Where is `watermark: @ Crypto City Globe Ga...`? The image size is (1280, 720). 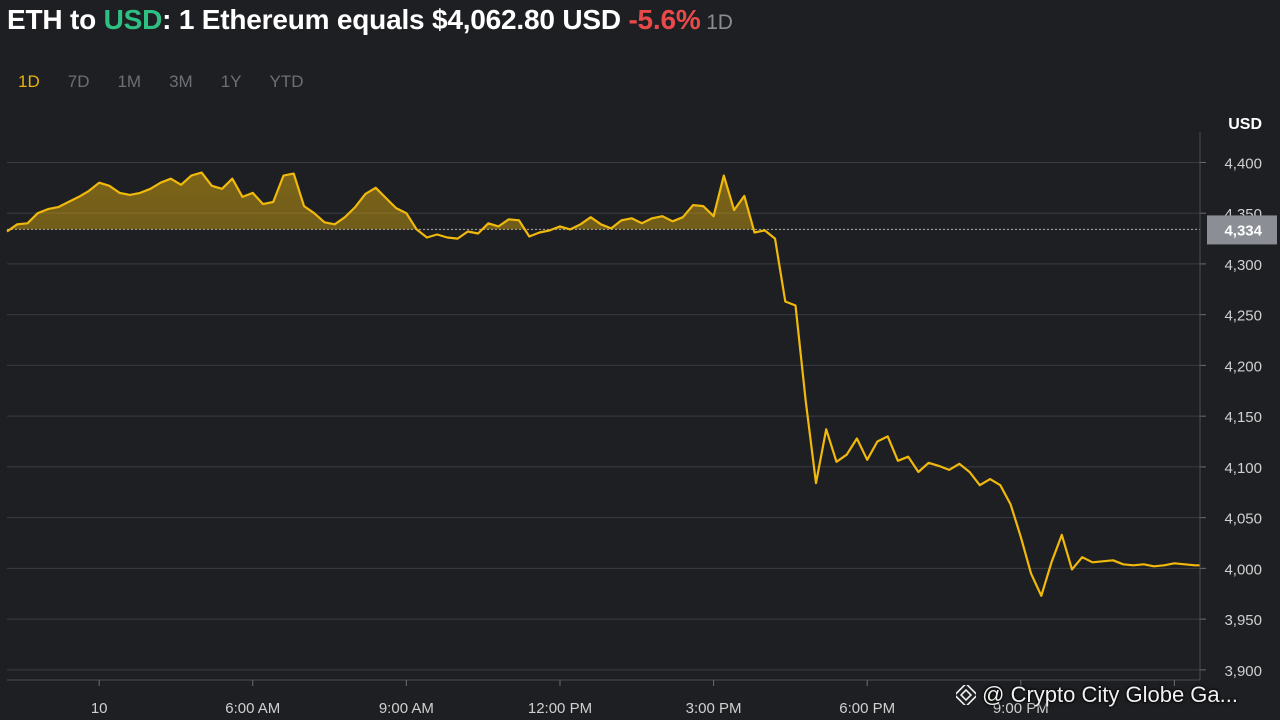 watermark: @ Crypto City Globe Ga... is located at coordinates (1097, 695).